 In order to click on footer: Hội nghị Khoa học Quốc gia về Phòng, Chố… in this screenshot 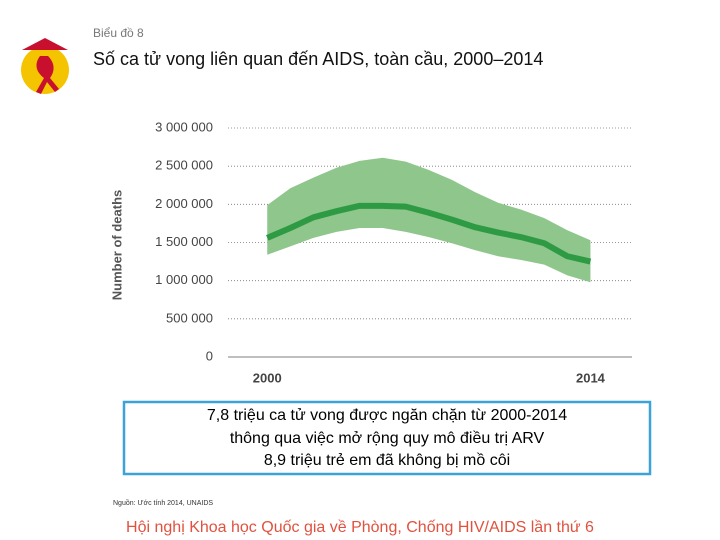, I will do `click(360, 527)`.